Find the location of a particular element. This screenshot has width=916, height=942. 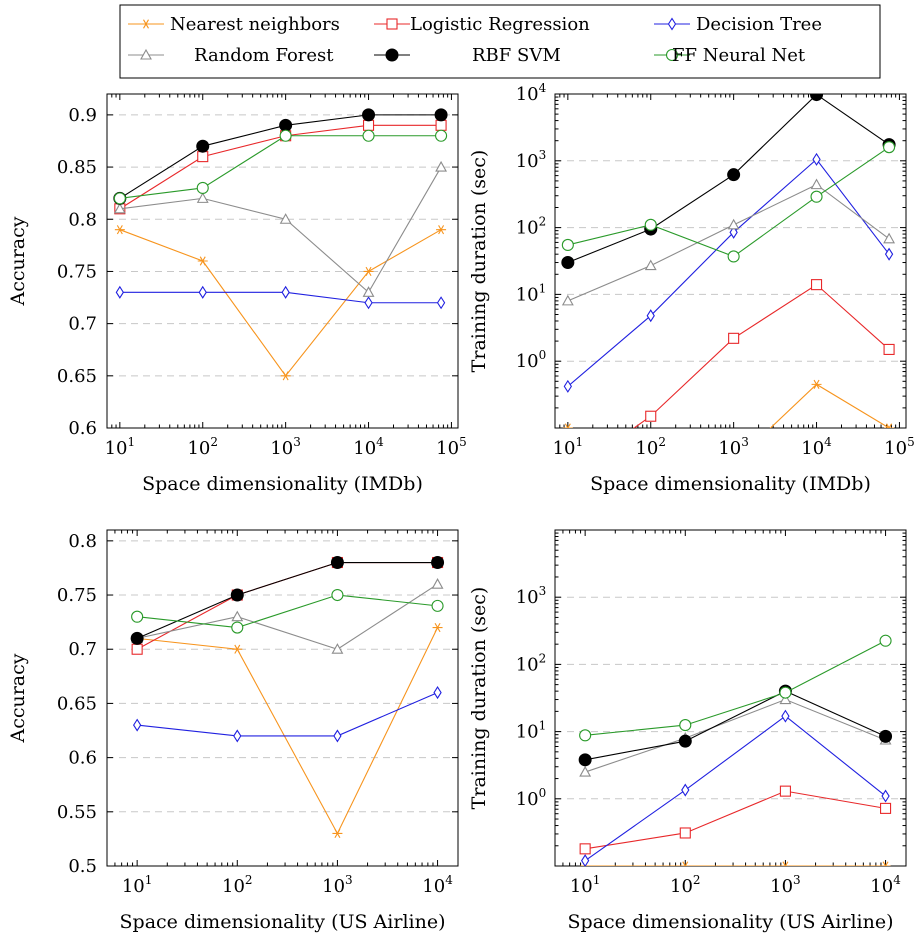

y-tick-label: 0.65 is located at coordinates (77, 376).